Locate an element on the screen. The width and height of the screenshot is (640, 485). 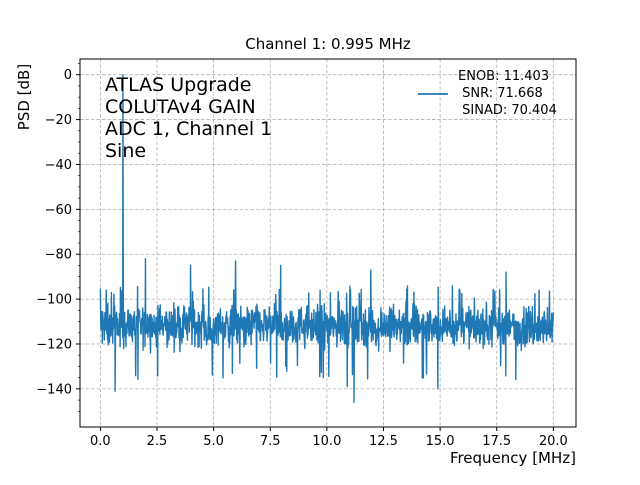
x-tick-label: 2.5 is located at coordinates (157, 441).